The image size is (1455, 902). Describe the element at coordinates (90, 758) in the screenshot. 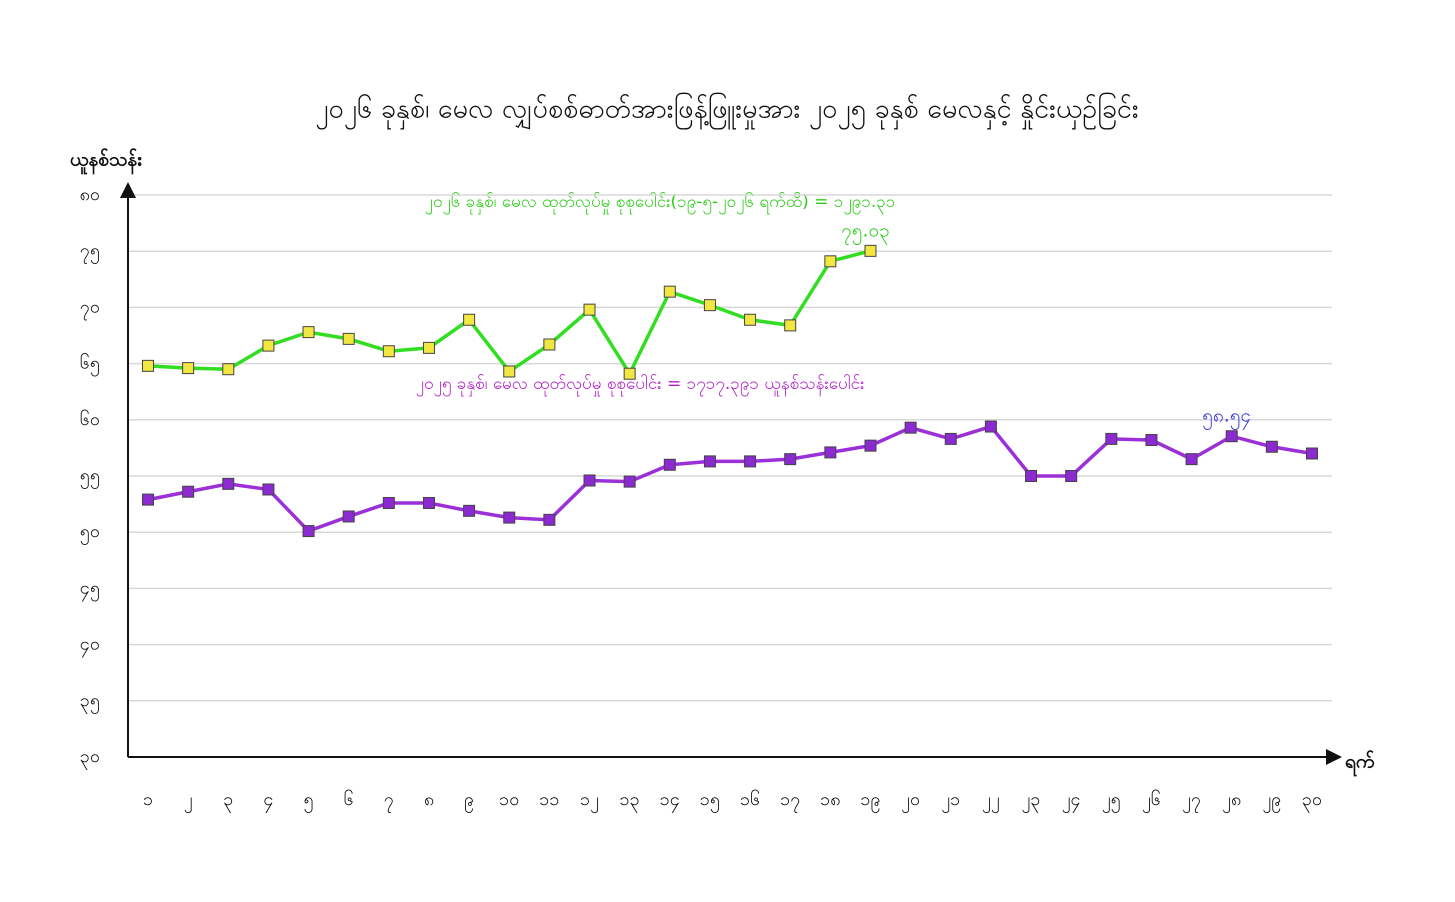

I see `y-tick-label: ၃၀` at that location.